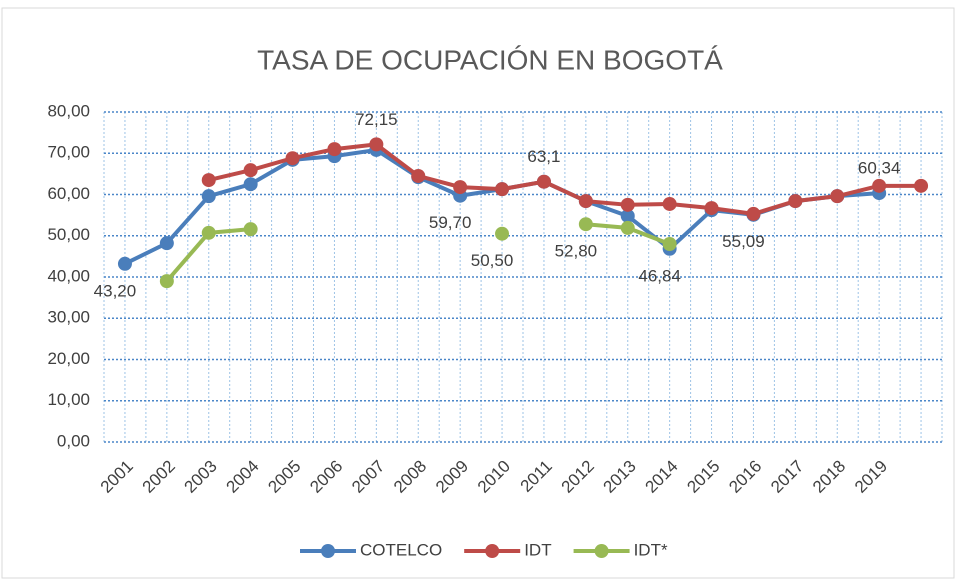 This screenshot has height=582, width=957. What do you see at coordinates (68, 110) in the screenshot?
I see `y-tick-label: 80,00` at bounding box center [68, 110].